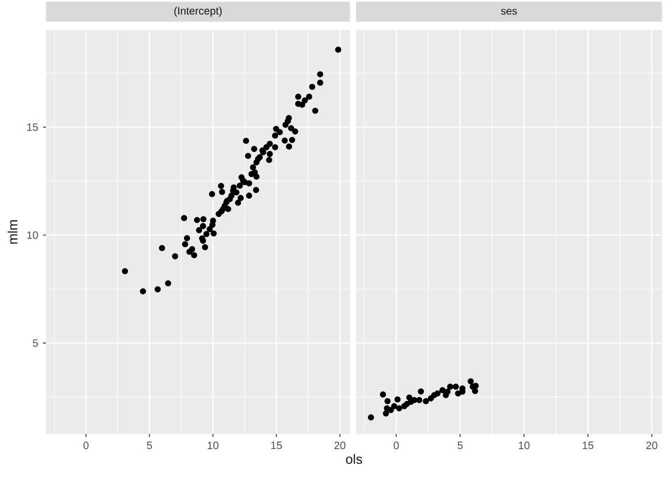 This screenshot has height=480, width=672. I want to click on chart-title: ses, so click(508, 11).